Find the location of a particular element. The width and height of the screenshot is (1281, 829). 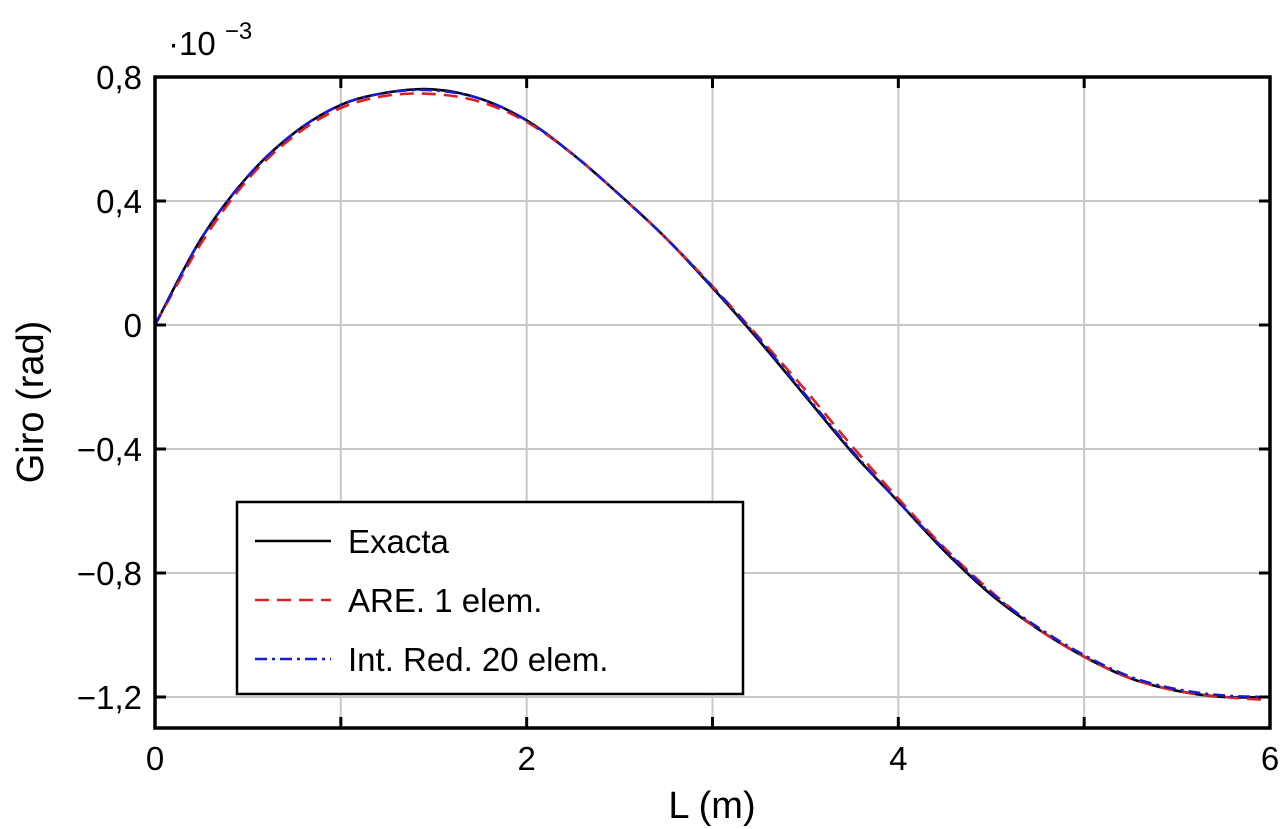

legend: Exacta ARE. 1 elem. Int. Red. 20 elem. is located at coordinates (490, 598).